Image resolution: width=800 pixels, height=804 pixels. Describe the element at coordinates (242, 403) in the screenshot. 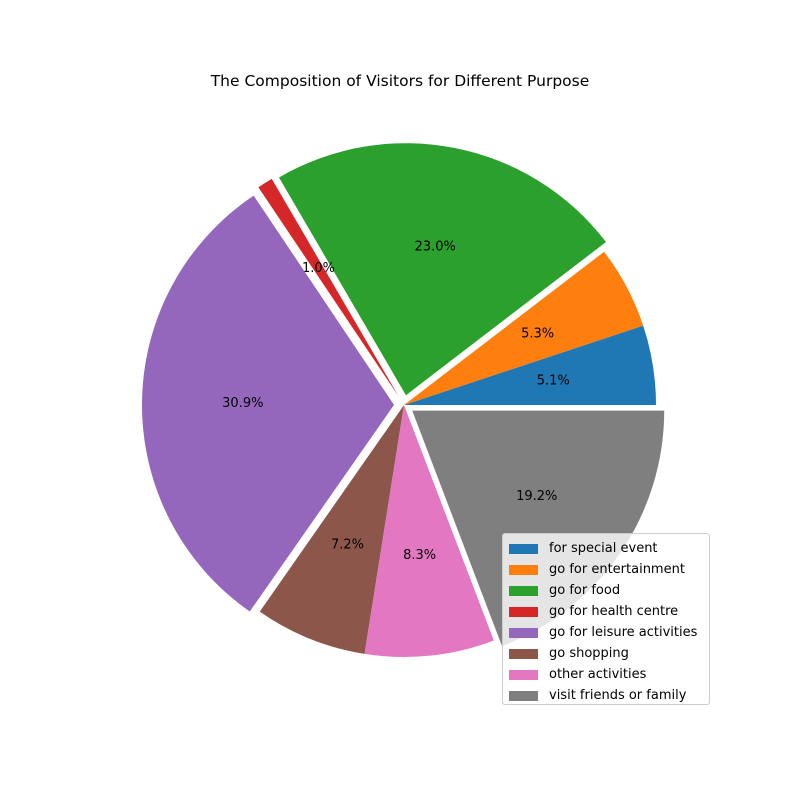

I see `slice-percent-label: 30.9%` at that location.